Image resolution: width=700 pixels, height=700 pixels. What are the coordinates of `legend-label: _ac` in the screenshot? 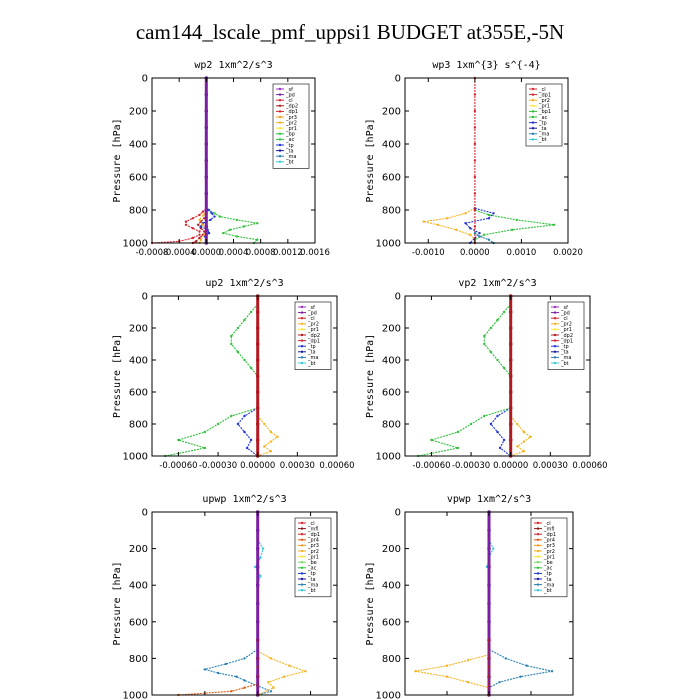 It's located at (543, 118).